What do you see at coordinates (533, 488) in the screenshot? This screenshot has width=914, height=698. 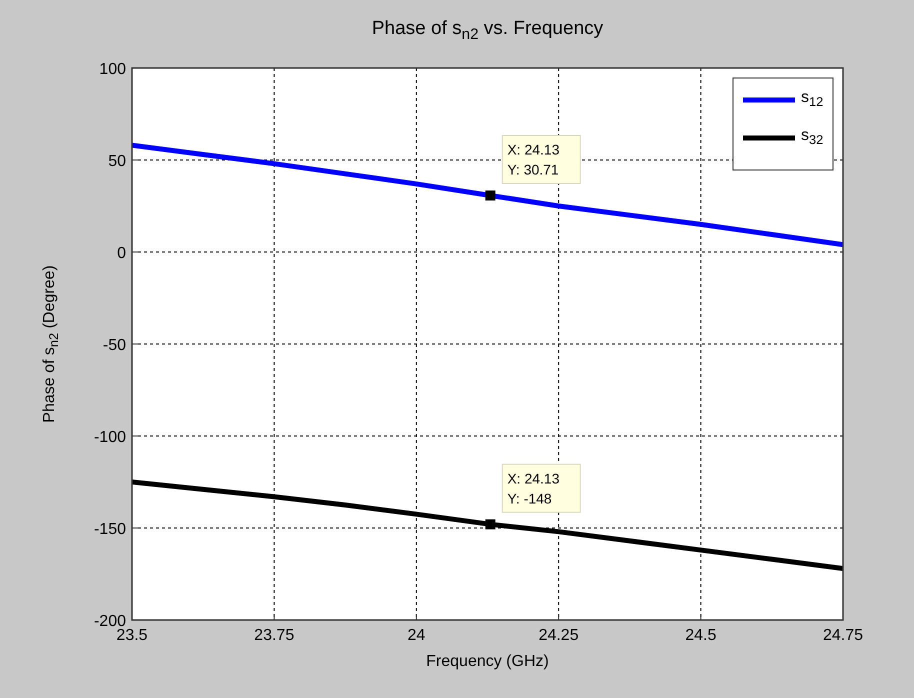 I see `annotation: X: 24.13 Y: -148` at bounding box center [533, 488].